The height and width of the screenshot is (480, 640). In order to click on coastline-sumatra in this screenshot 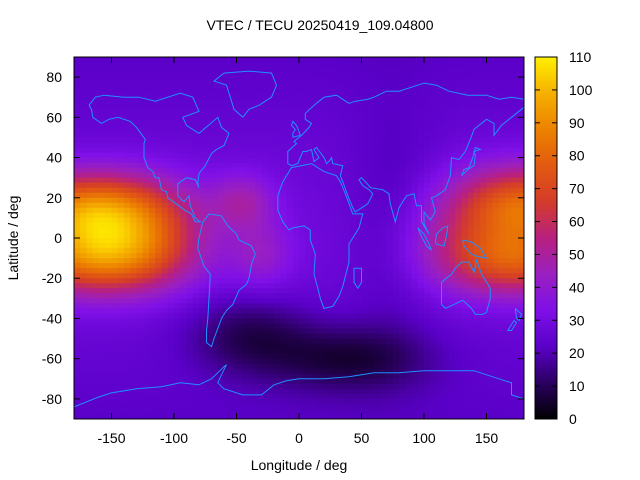, I will do `click(424, 239)`.